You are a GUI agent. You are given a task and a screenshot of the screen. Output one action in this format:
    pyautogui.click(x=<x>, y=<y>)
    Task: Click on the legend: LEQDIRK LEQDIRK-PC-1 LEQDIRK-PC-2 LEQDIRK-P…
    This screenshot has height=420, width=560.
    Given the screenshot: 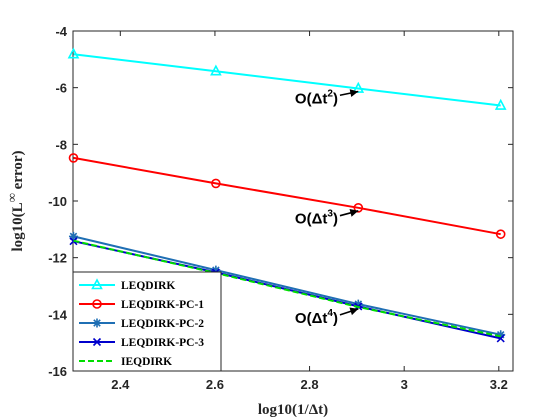 What is the action you would take?
    pyautogui.click(x=147, y=321)
    